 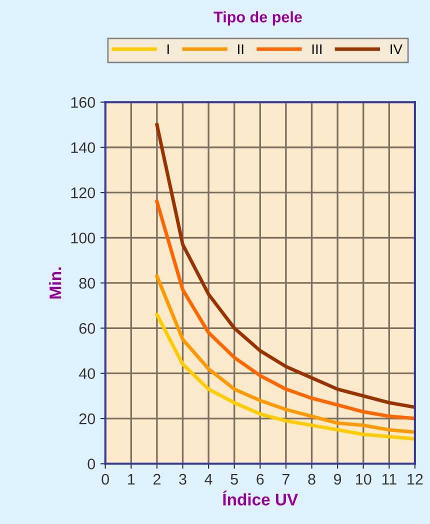 I want to click on legend-title: Tipo de pele, so click(x=258, y=18).